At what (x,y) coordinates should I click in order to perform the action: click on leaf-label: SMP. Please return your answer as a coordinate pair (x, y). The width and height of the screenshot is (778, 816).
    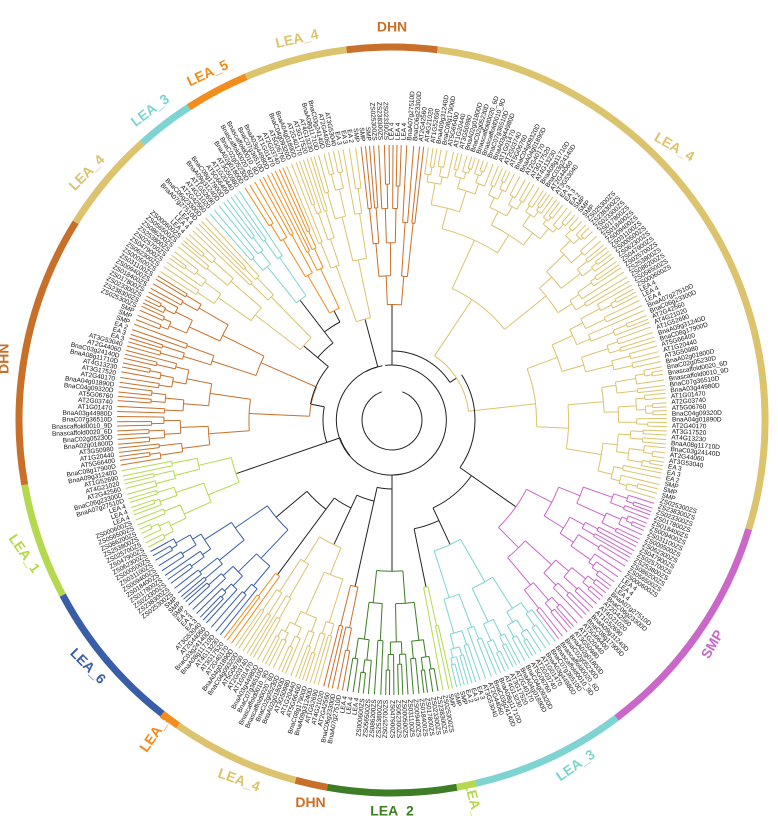
    Looking at the image, I should click on (125, 315).